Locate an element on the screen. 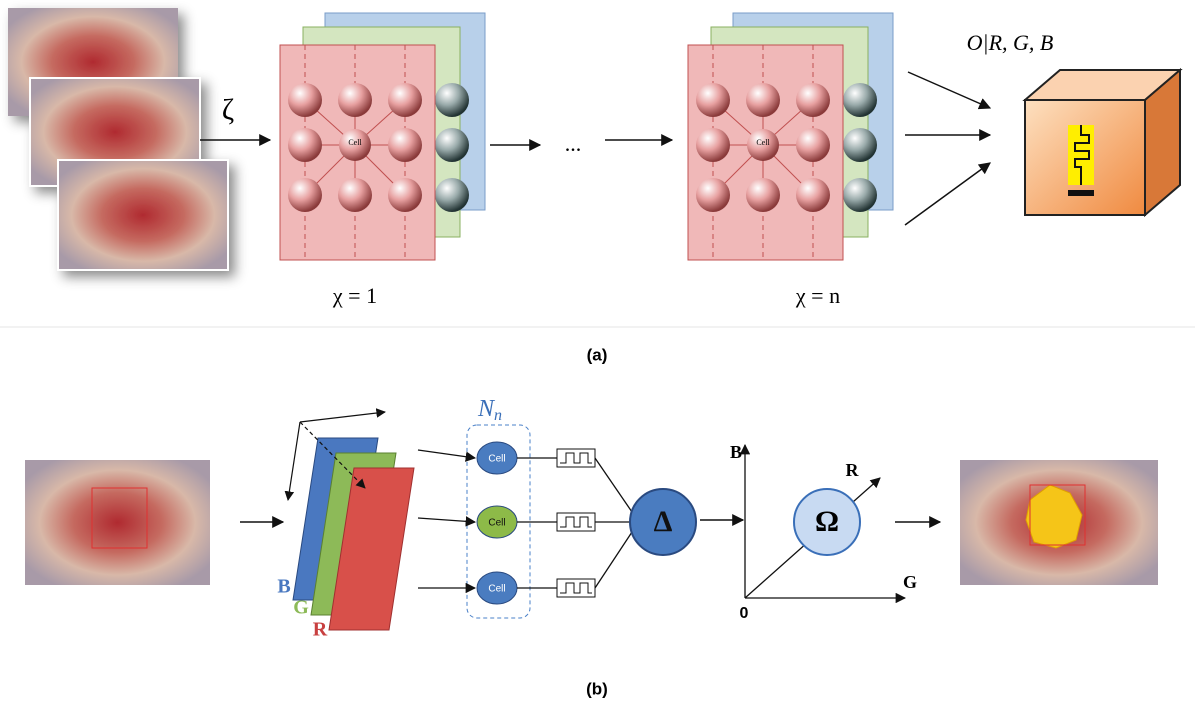  channel-slabs is located at coordinates (353, 534).